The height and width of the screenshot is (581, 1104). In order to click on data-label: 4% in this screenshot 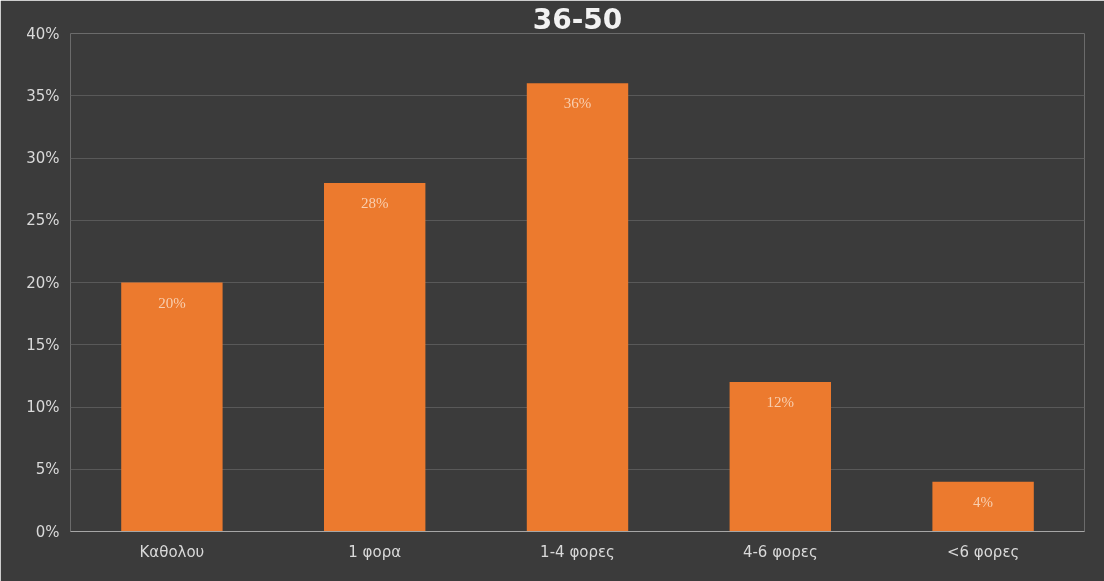, I will do `click(983, 501)`.